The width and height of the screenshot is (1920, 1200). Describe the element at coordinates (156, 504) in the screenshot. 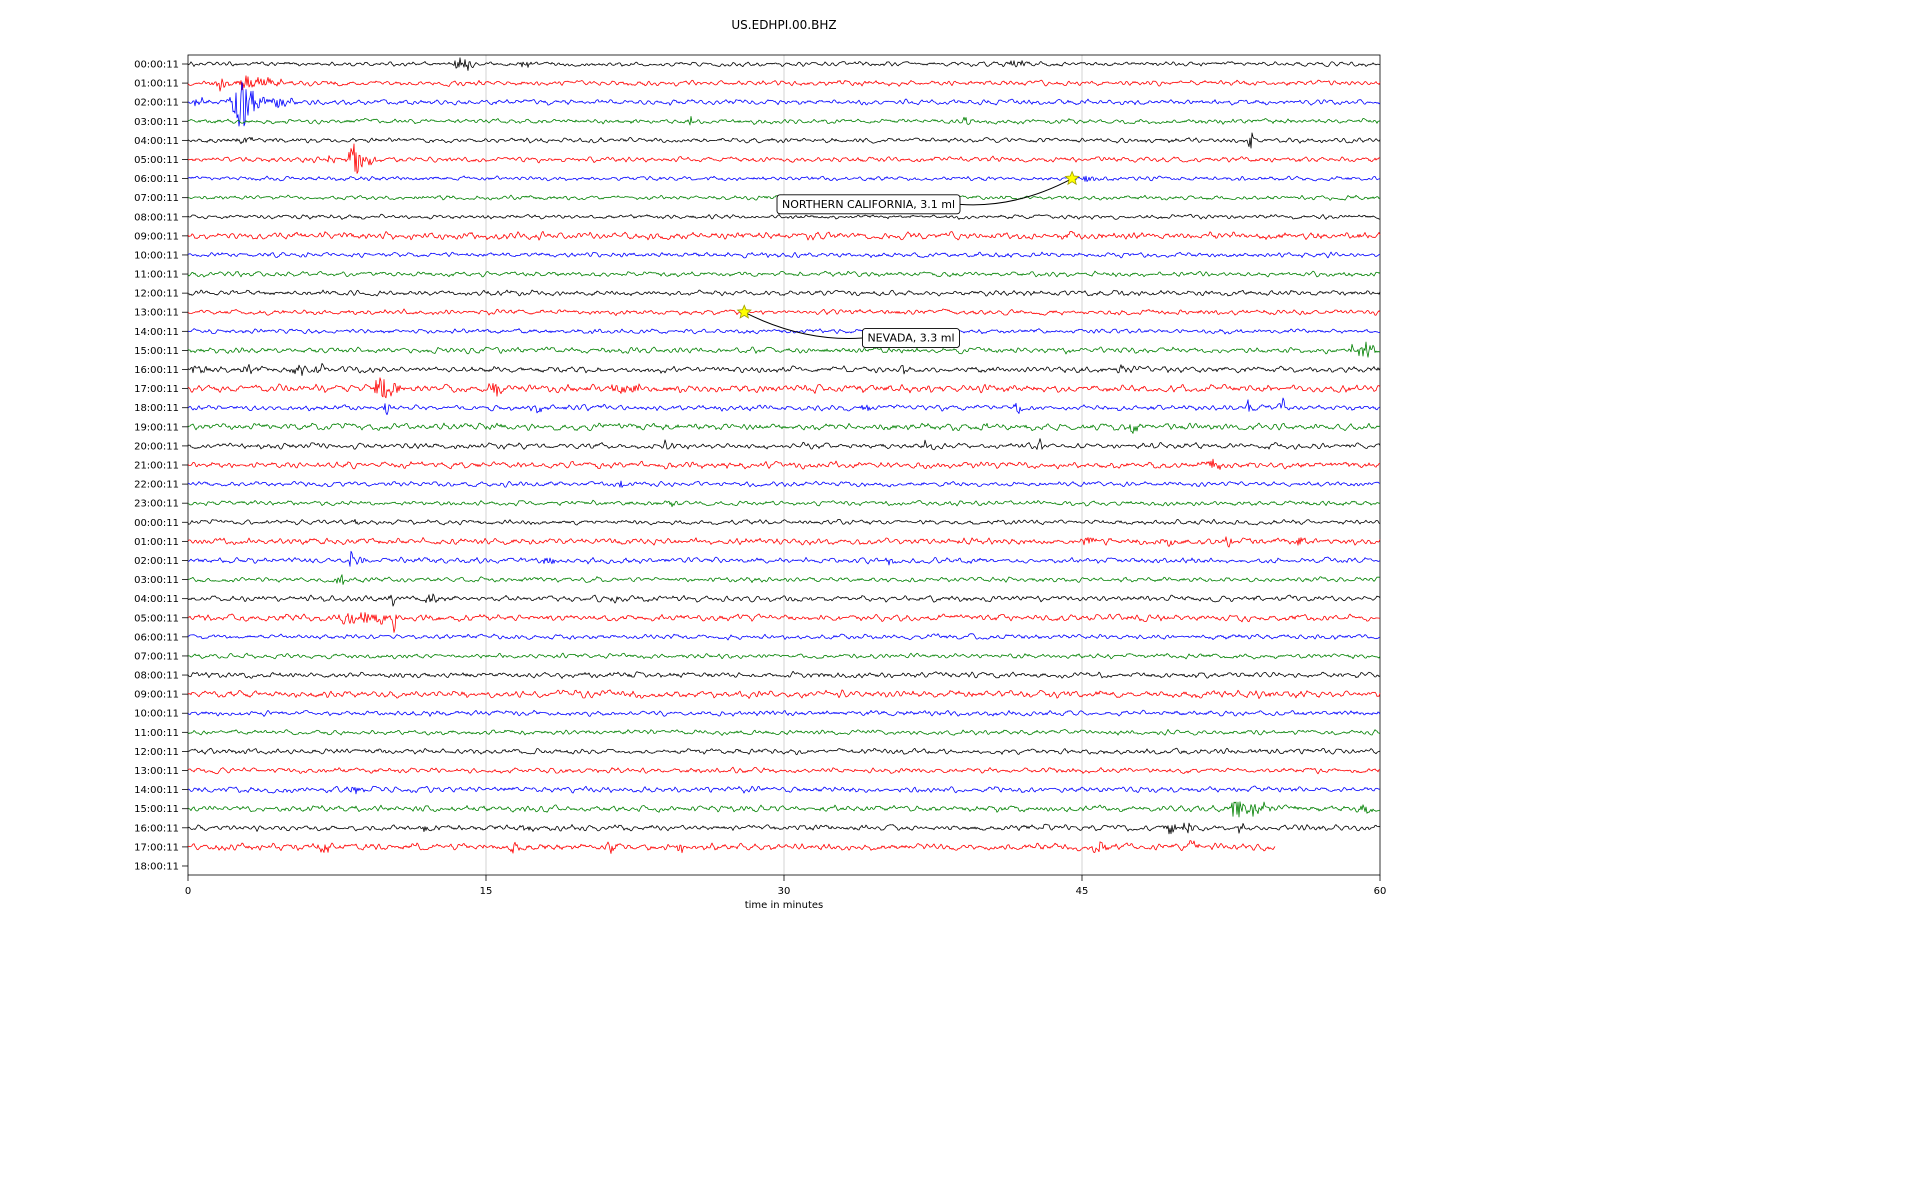

I see `row-time-label: 23:00:11` at that location.